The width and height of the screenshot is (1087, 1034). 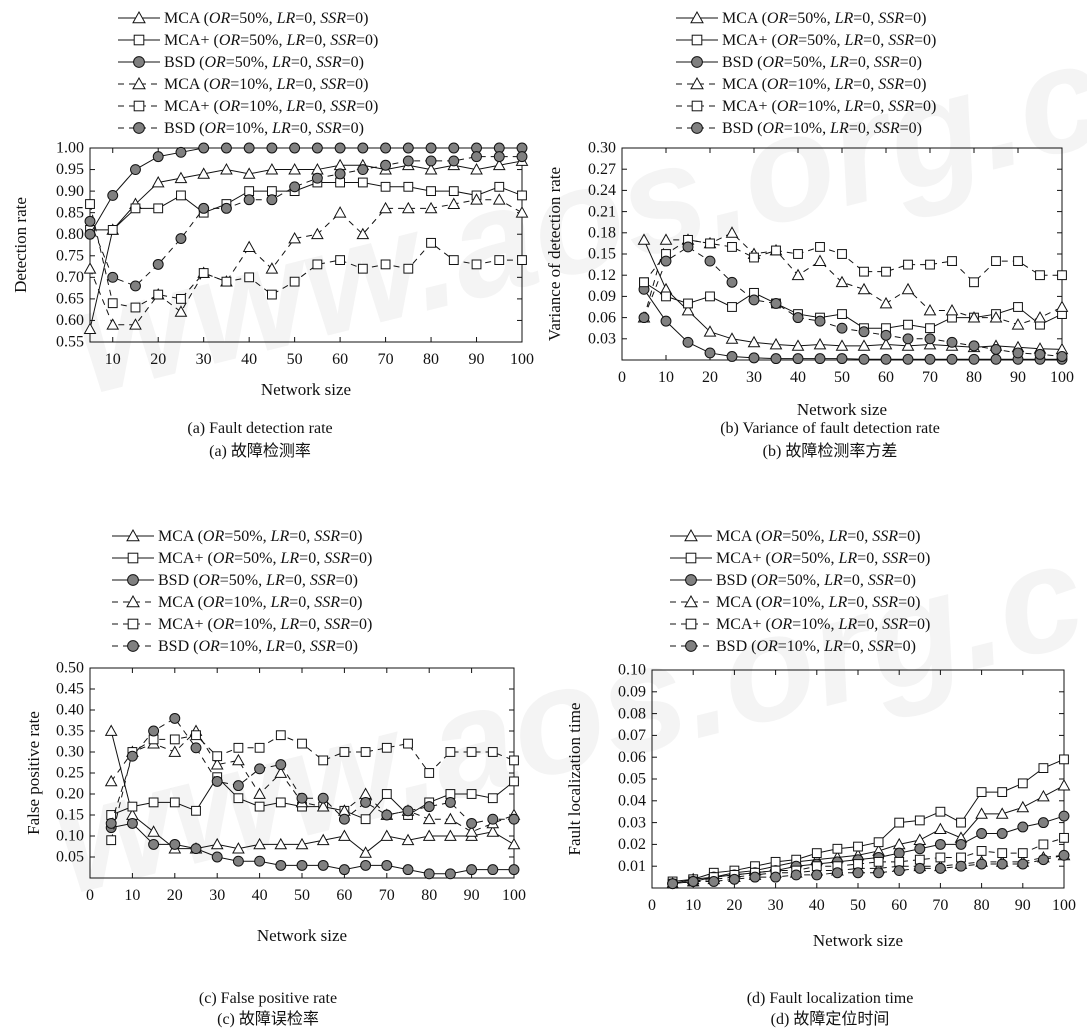 What do you see at coordinates (602, 211) in the screenshot?
I see `y-tick-label: 0.21` at bounding box center [602, 211].